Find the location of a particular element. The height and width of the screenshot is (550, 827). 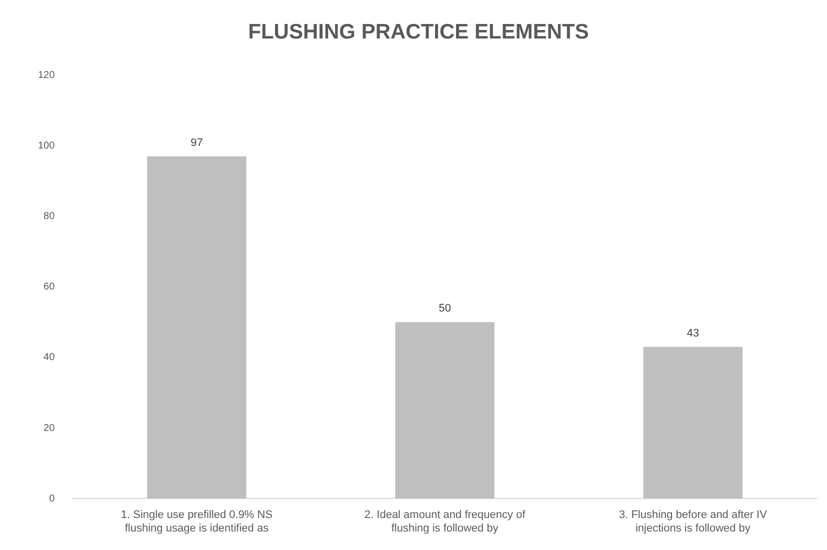

data-label: 43 is located at coordinates (693, 333).